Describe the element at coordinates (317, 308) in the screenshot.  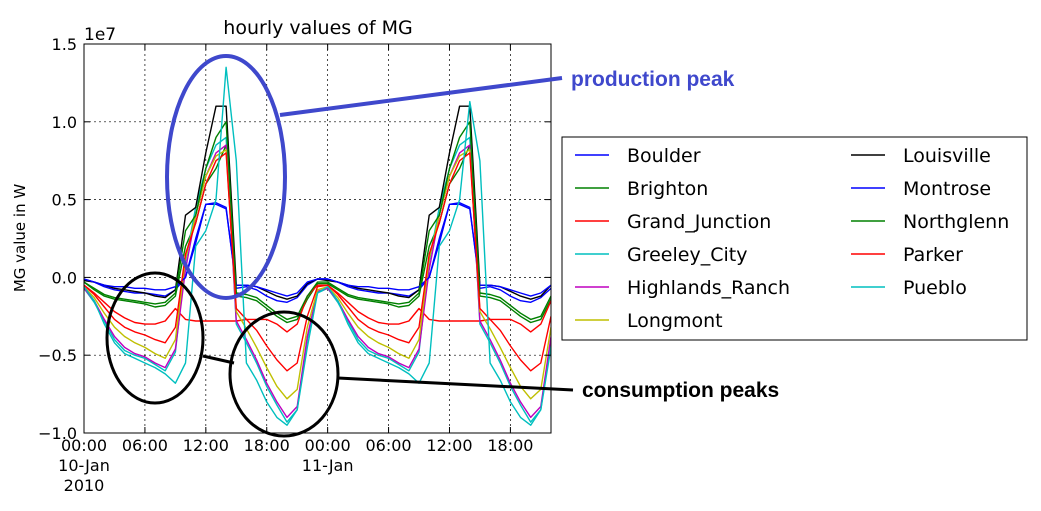
I see `series-line-grand-junction` at that location.